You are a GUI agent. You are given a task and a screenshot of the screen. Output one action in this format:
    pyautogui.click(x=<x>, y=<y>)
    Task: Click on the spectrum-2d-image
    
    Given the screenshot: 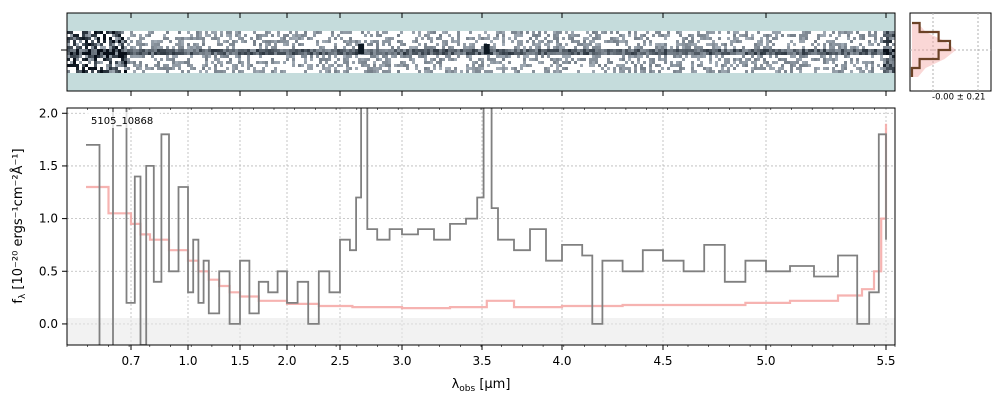 What is the action you would take?
    pyautogui.click(x=481, y=52)
    